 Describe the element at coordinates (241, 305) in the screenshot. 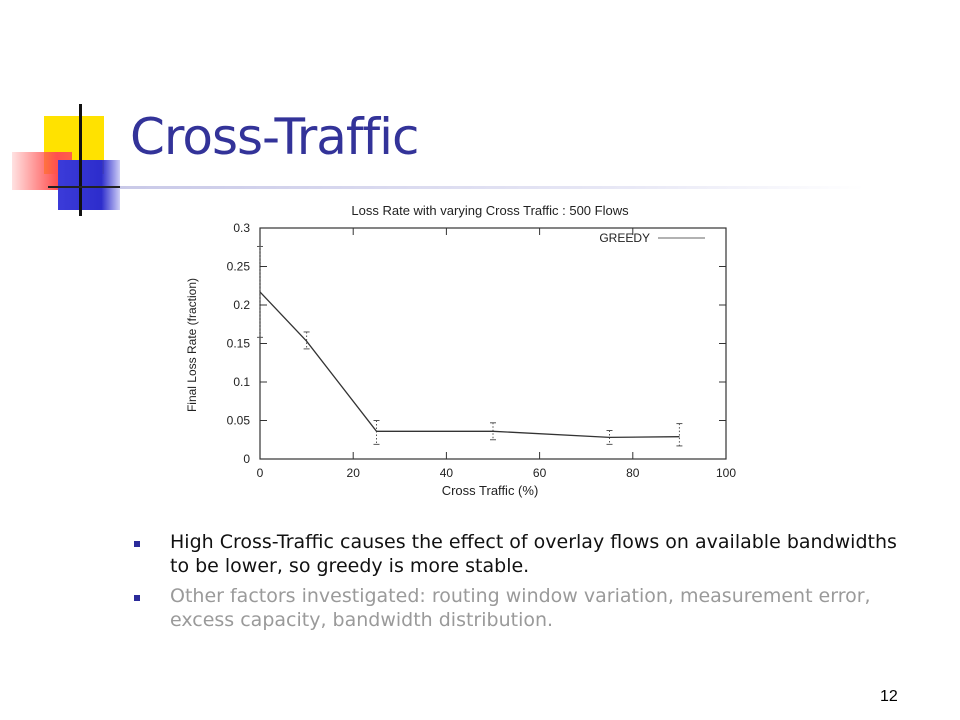

I see `y-tick-label: 0.2` at that location.